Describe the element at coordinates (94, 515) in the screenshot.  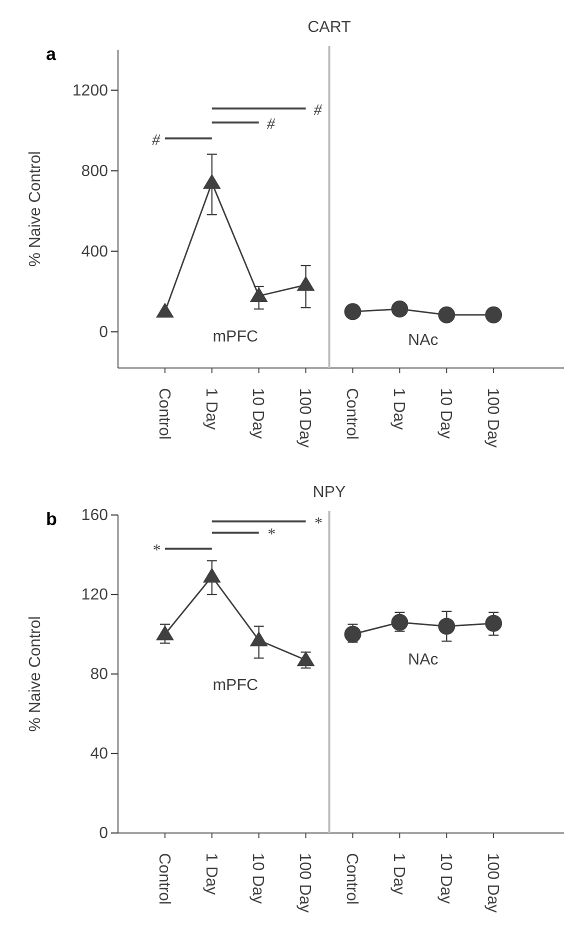
I see `y-tick-label: 160` at that location.